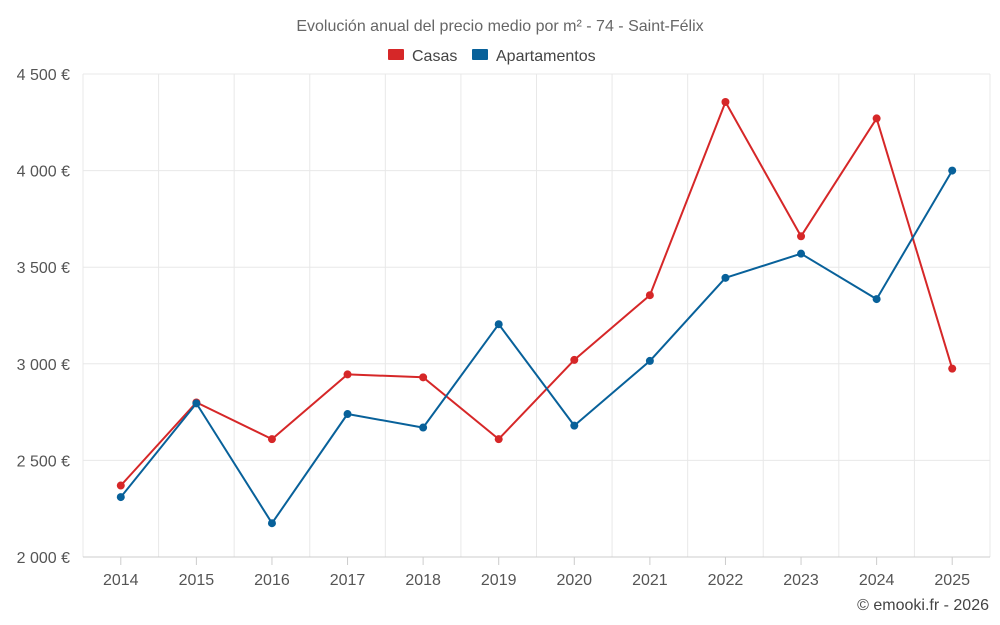 The width and height of the screenshot is (1000, 625). Describe the element at coordinates (197, 580) in the screenshot. I see `x-tick-label: 2015` at that location.